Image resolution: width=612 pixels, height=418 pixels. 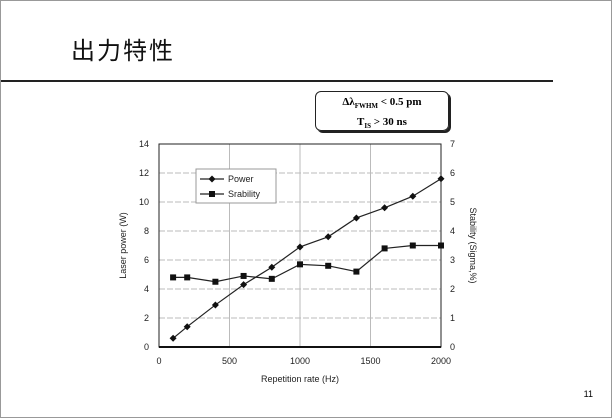 What do you see at coordinates (123, 245) in the screenshot?
I see `y-axis-label: Laser power (W)` at bounding box center [123, 245].